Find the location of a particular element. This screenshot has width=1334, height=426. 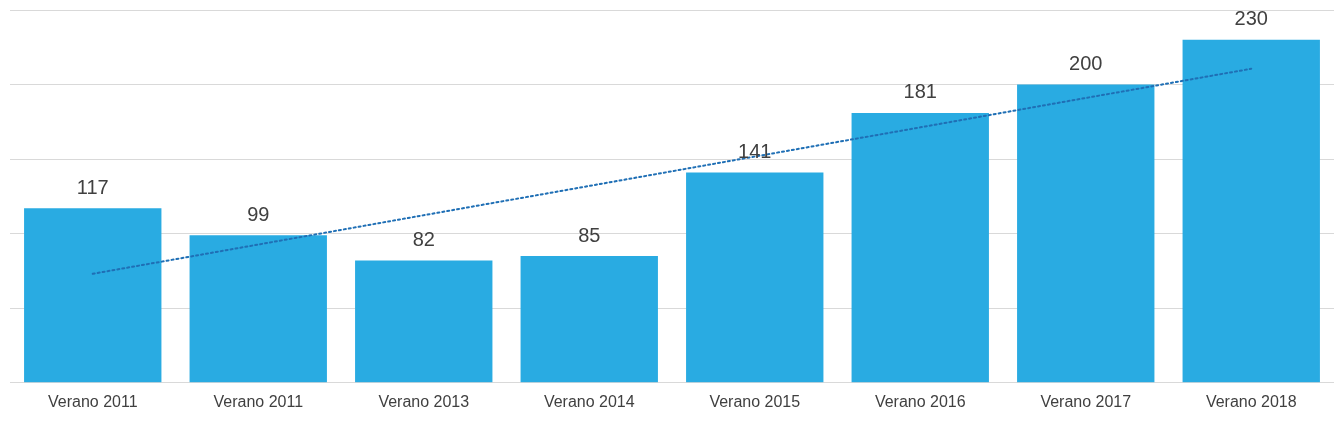

x-tick-label: Verano 2015 is located at coordinates (755, 401).